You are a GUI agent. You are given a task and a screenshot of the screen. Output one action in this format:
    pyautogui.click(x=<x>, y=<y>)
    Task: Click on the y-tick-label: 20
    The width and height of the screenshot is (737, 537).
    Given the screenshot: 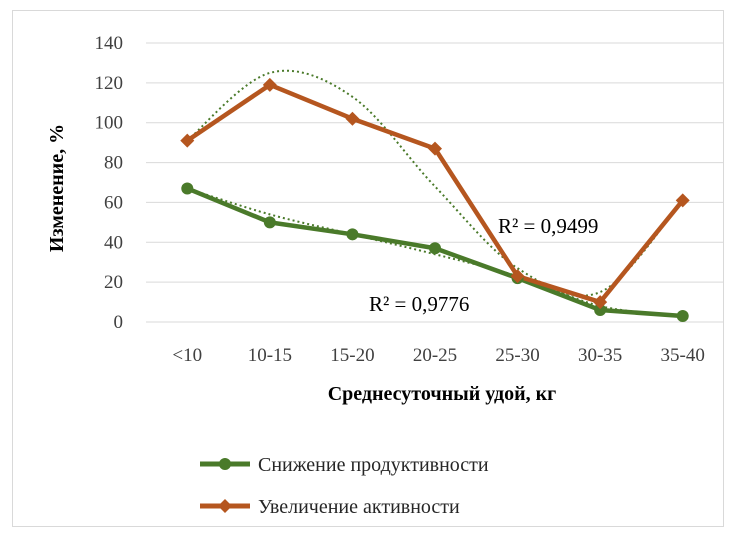 What is the action you would take?
    pyautogui.click(x=113, y=282)
    